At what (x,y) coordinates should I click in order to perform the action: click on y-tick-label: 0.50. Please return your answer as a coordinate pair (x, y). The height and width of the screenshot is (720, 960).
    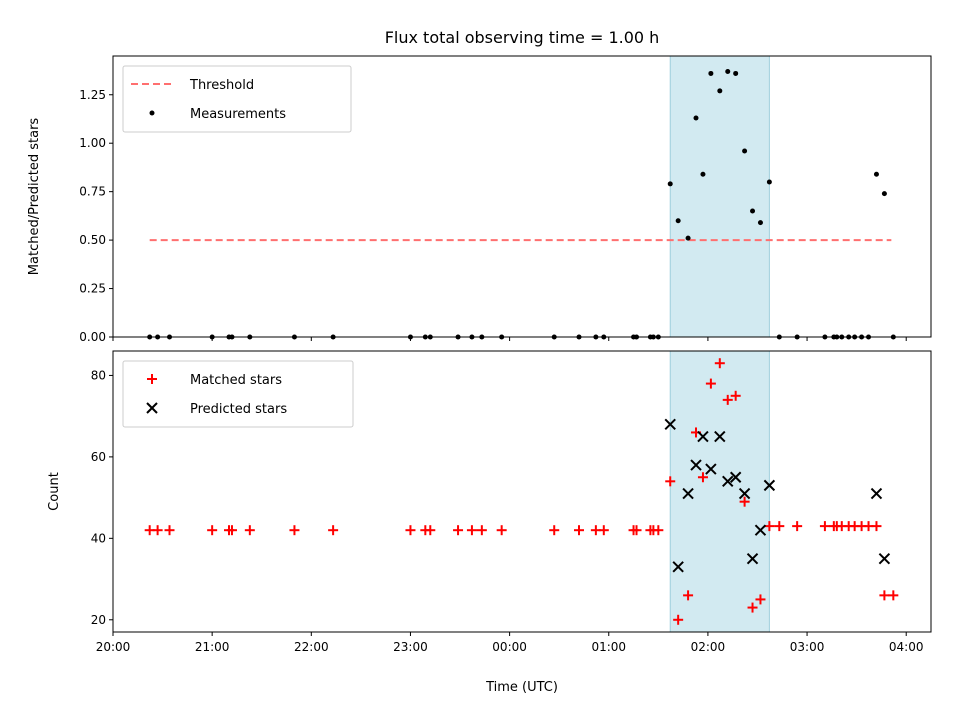
    Looking at the image, I should click on (92, 240).